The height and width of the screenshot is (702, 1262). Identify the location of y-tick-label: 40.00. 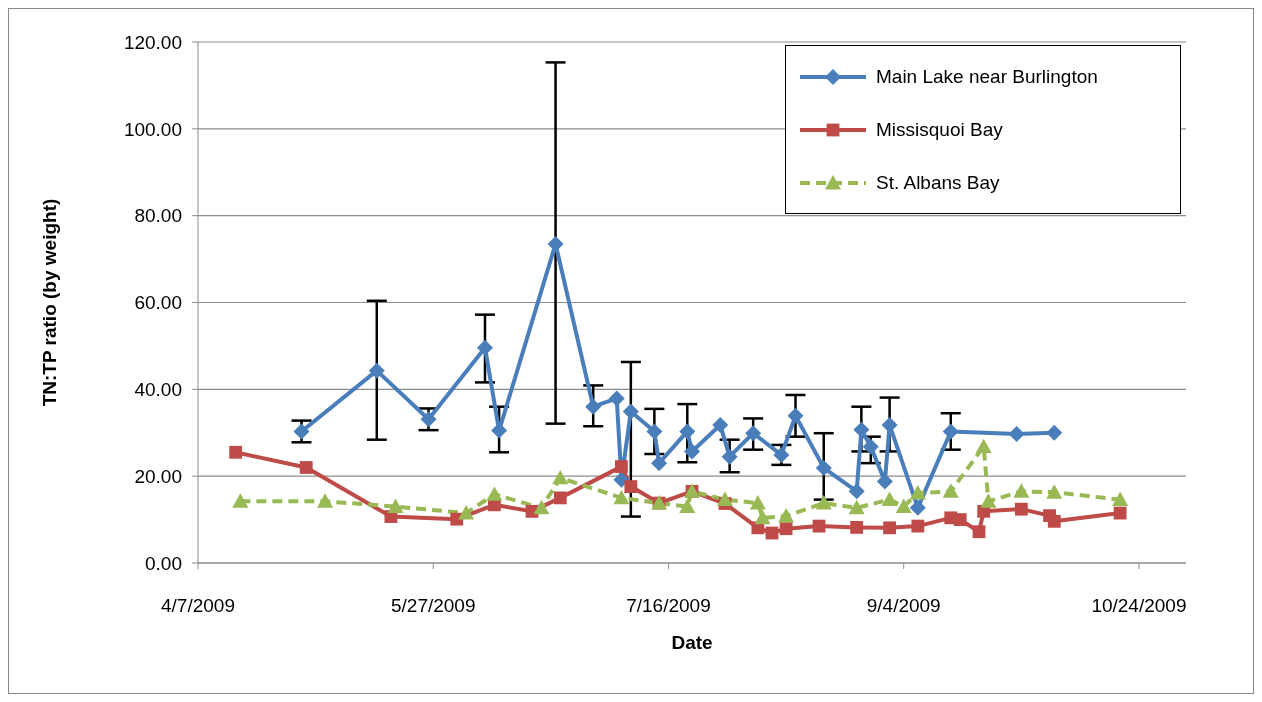
(158, 390).